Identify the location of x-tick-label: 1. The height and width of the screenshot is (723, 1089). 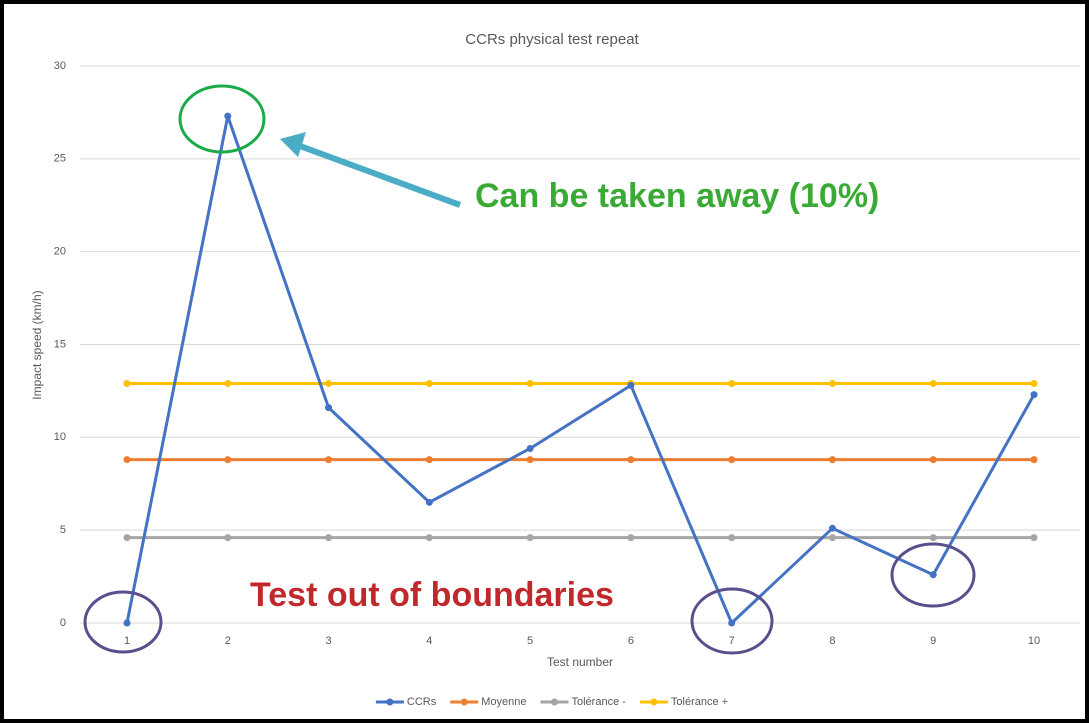
(127, 641).